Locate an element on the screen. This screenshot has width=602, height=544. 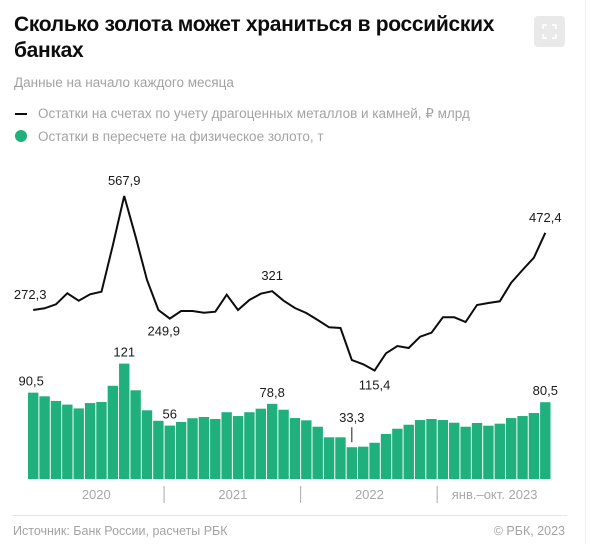
x-axis: 2020 2021 2022 янв.–окт. 2023 is located at coordinates (310, 494).